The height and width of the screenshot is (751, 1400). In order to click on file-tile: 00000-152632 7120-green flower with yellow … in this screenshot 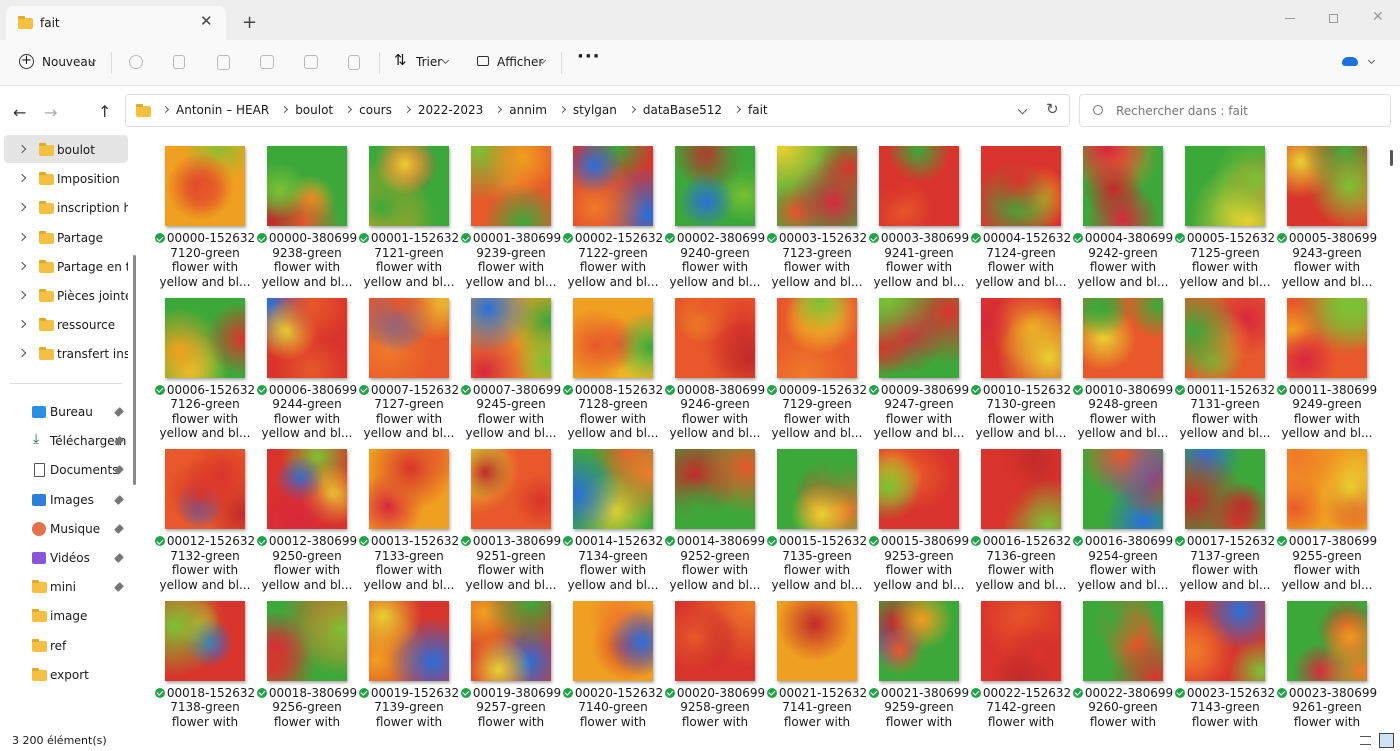, I will do `click(205, 221)`.